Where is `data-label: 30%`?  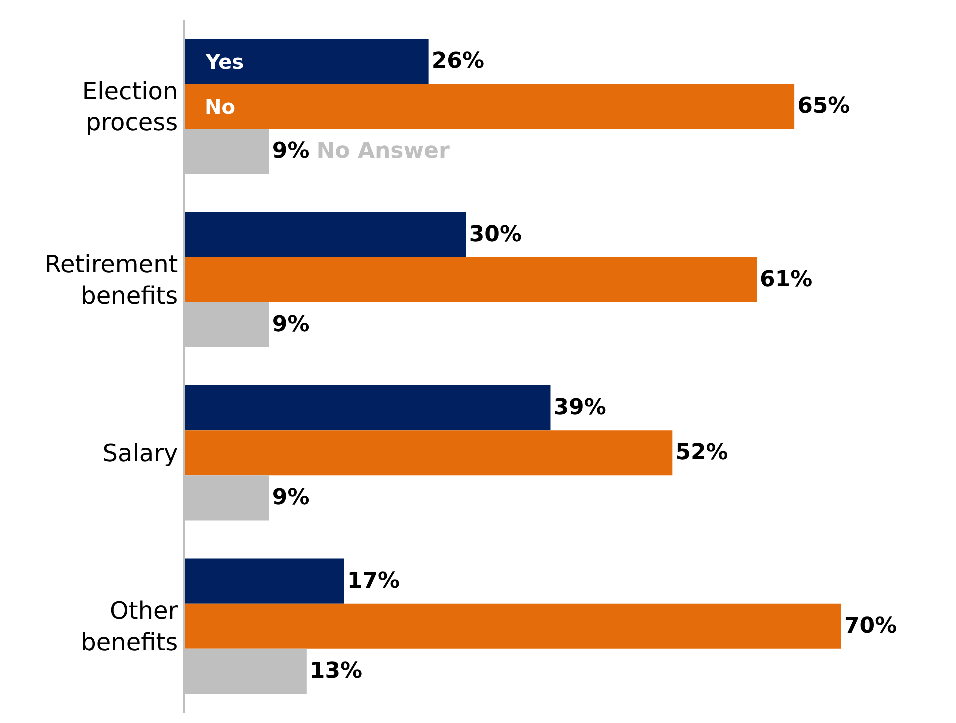
data-label: 30% is located at coordinates (495, 235).